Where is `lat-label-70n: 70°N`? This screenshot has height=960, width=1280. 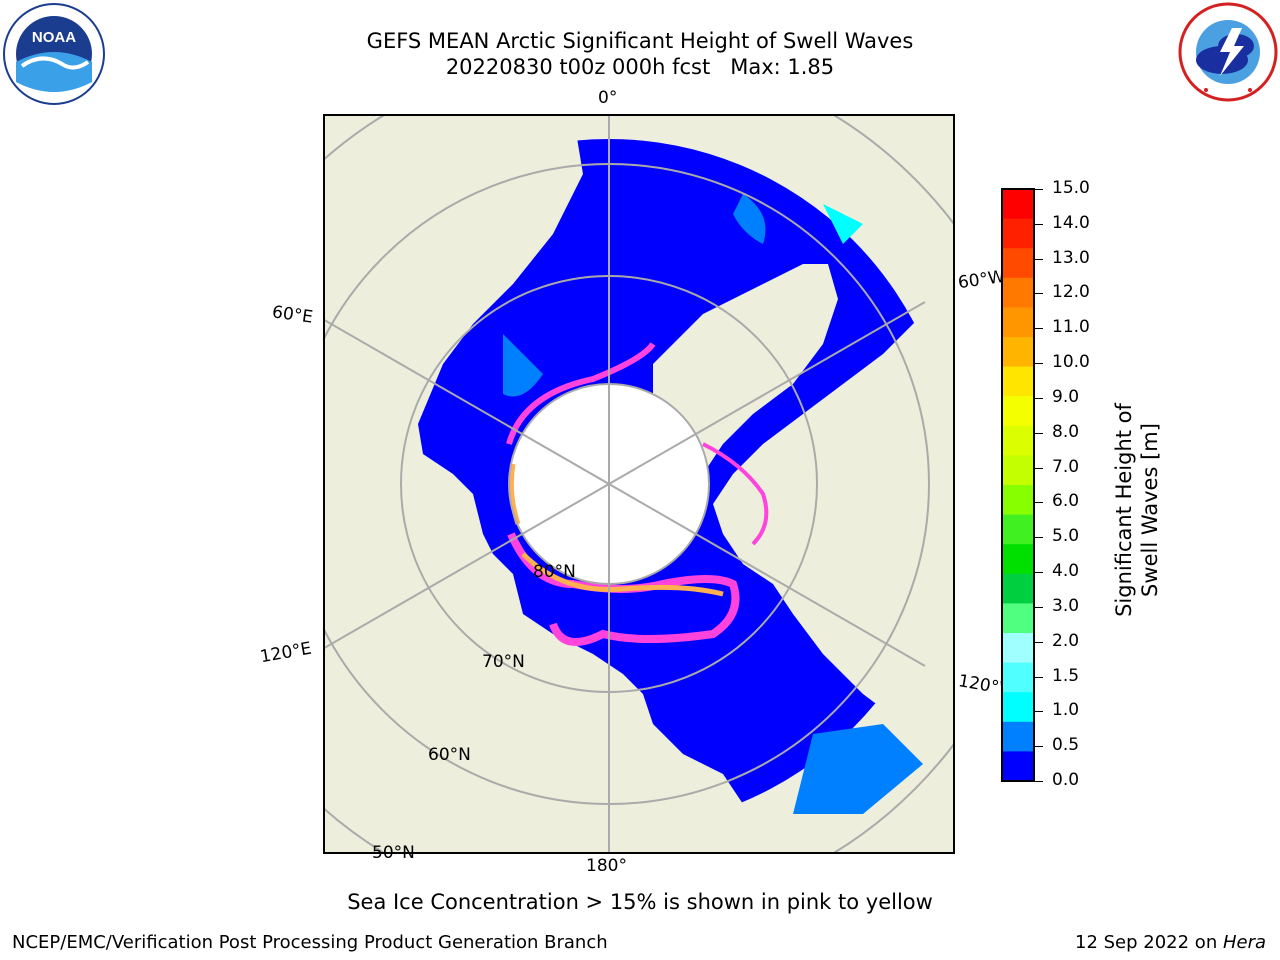
lat-label-70n: 70°N is located at coordinates (503, 662).